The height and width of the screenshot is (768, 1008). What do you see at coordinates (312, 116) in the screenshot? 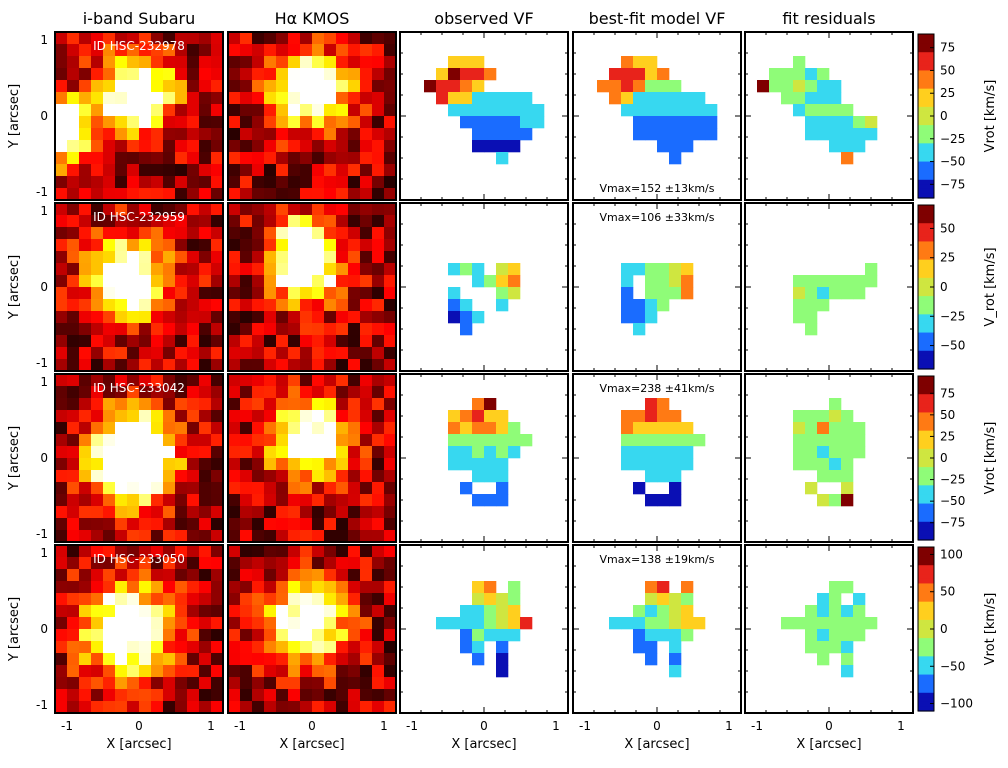
I see `halpha-panel` at bounding box center [312, 116].